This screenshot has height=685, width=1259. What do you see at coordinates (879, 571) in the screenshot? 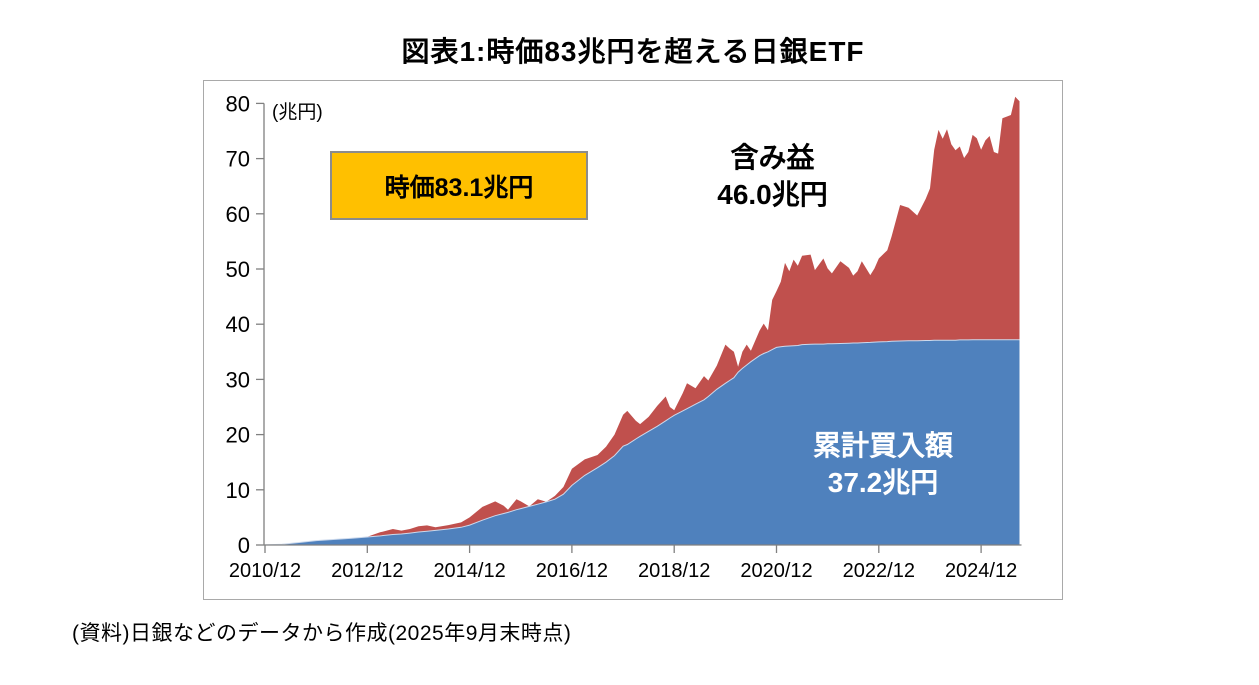
I see `svg-text: 2022/12` at bounding box center [879, 571].